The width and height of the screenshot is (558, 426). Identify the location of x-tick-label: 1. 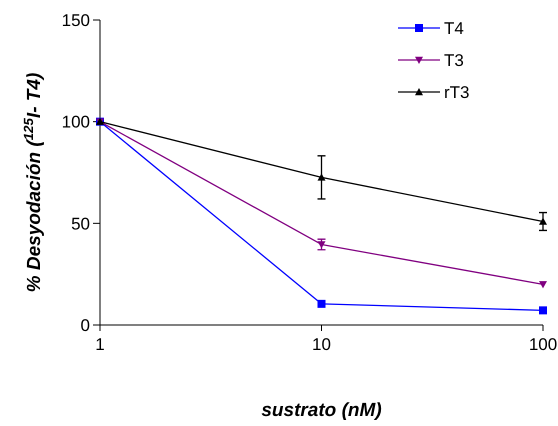
(100, 344).